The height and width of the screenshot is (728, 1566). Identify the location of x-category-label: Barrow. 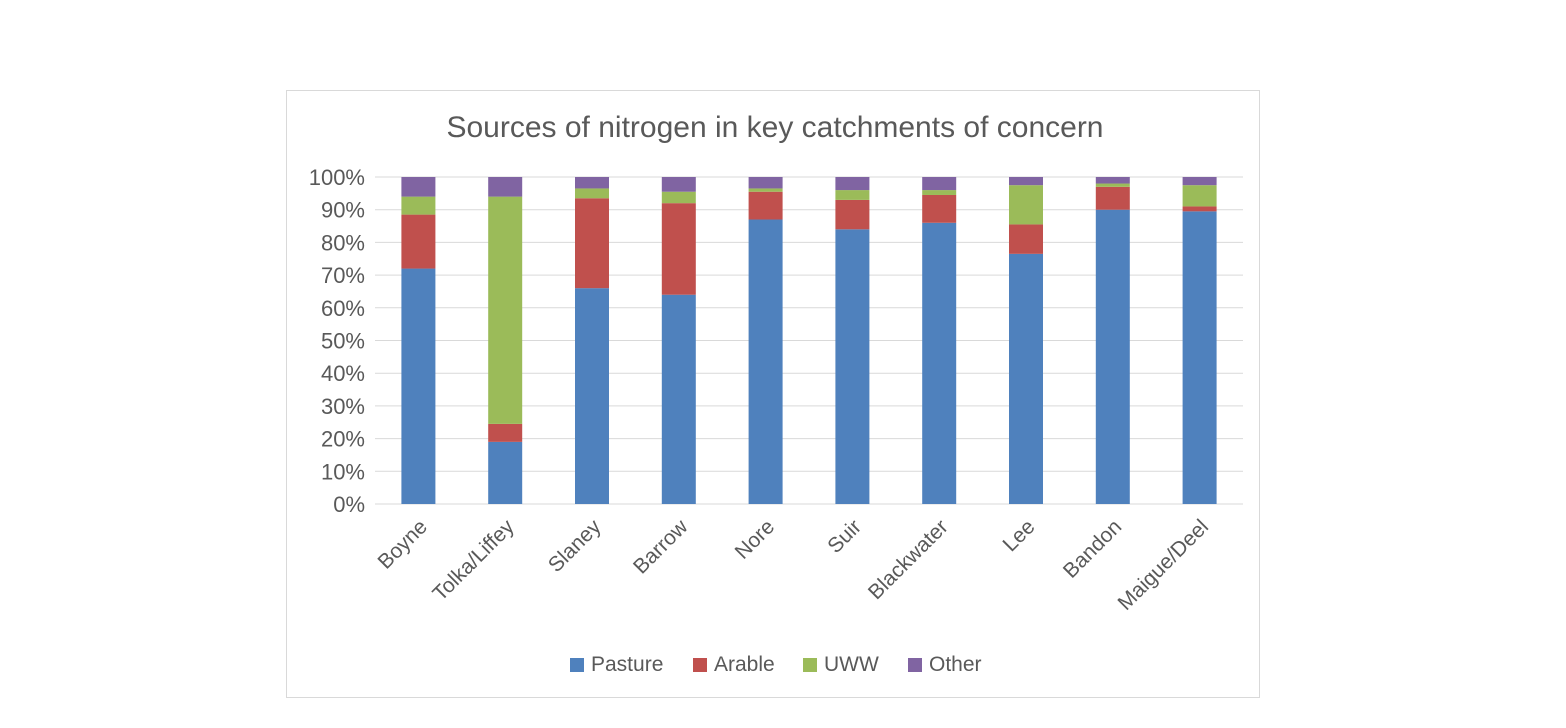
(661, 547).